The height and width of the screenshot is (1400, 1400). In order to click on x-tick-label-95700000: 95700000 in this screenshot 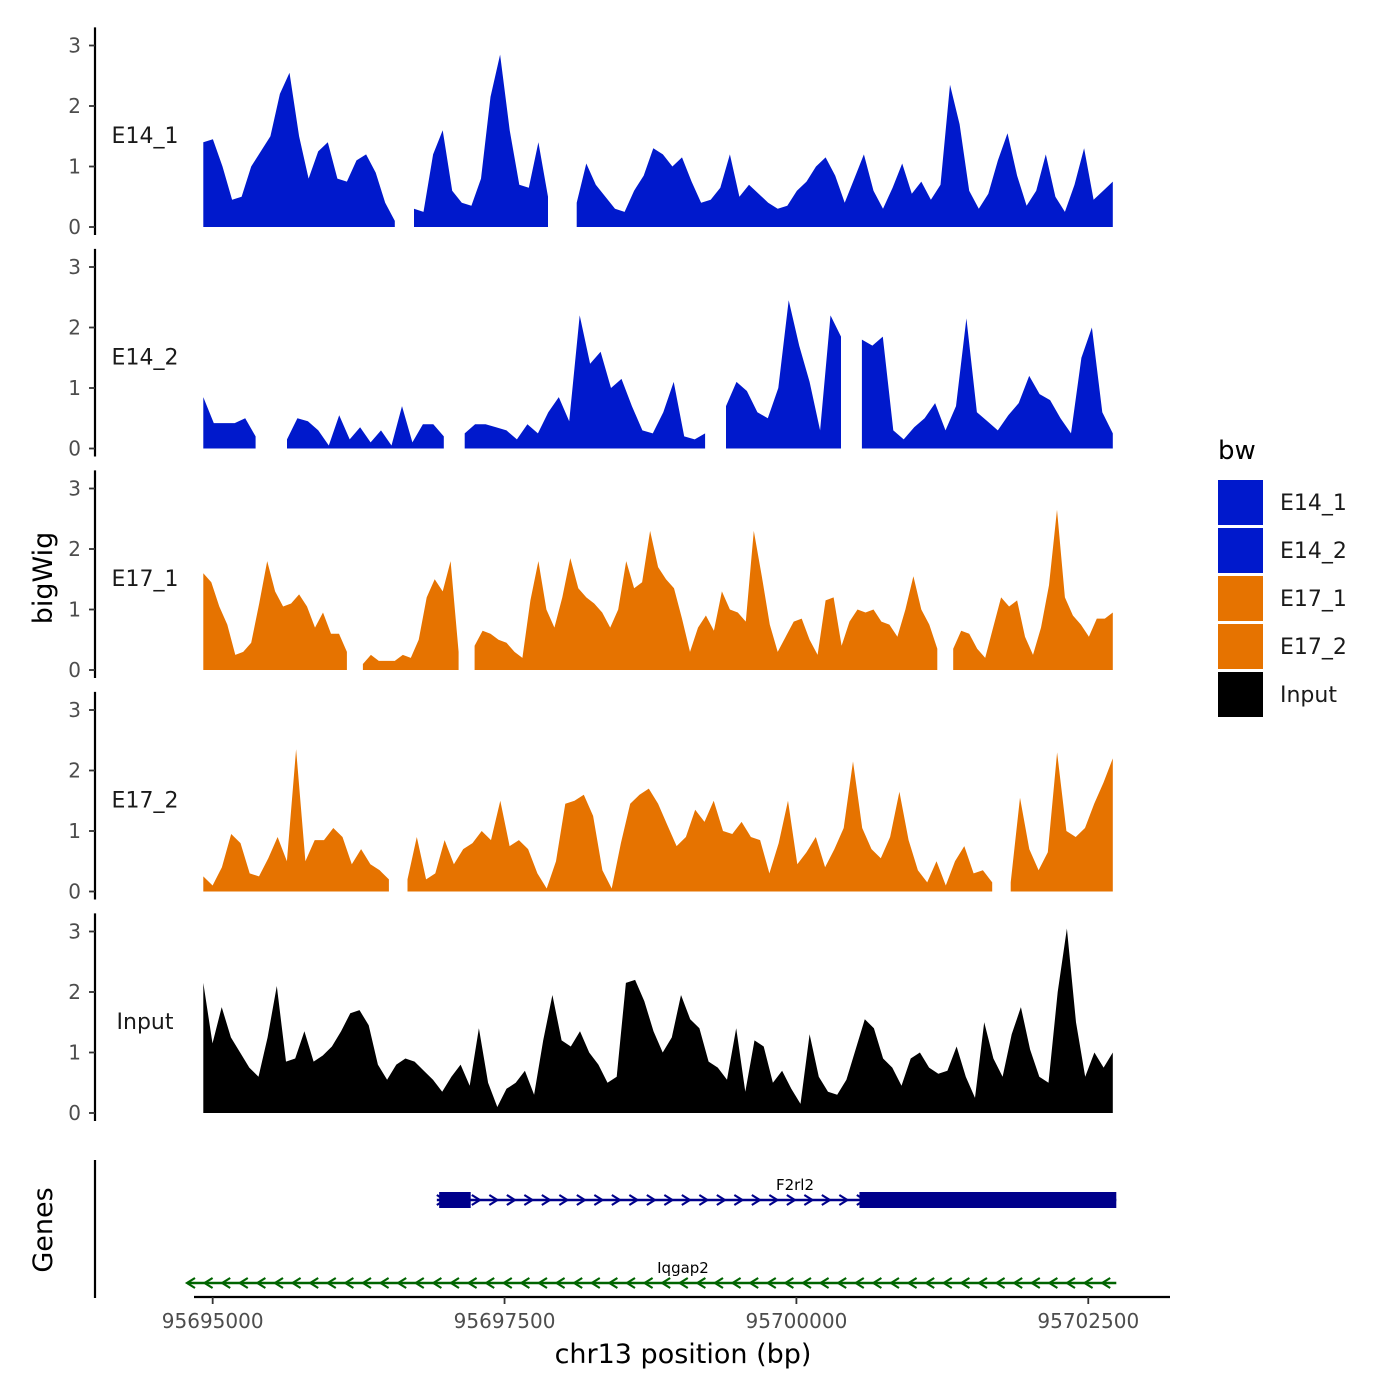, I will do `click(797, 1321)`.